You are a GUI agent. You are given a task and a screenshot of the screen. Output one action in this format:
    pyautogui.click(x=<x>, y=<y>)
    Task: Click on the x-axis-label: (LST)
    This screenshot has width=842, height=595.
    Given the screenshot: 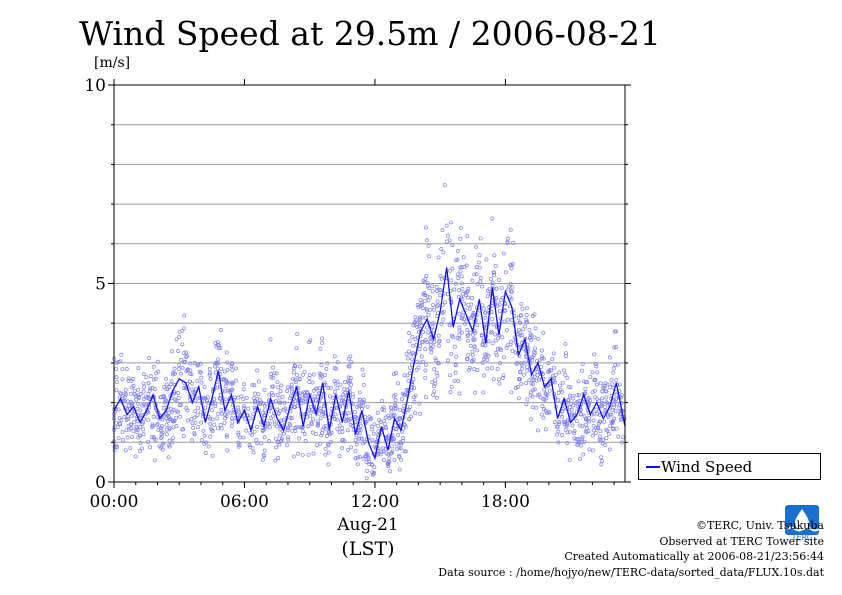 What is the action you would take?
    pyautogui.click(x=368, y=549)
    